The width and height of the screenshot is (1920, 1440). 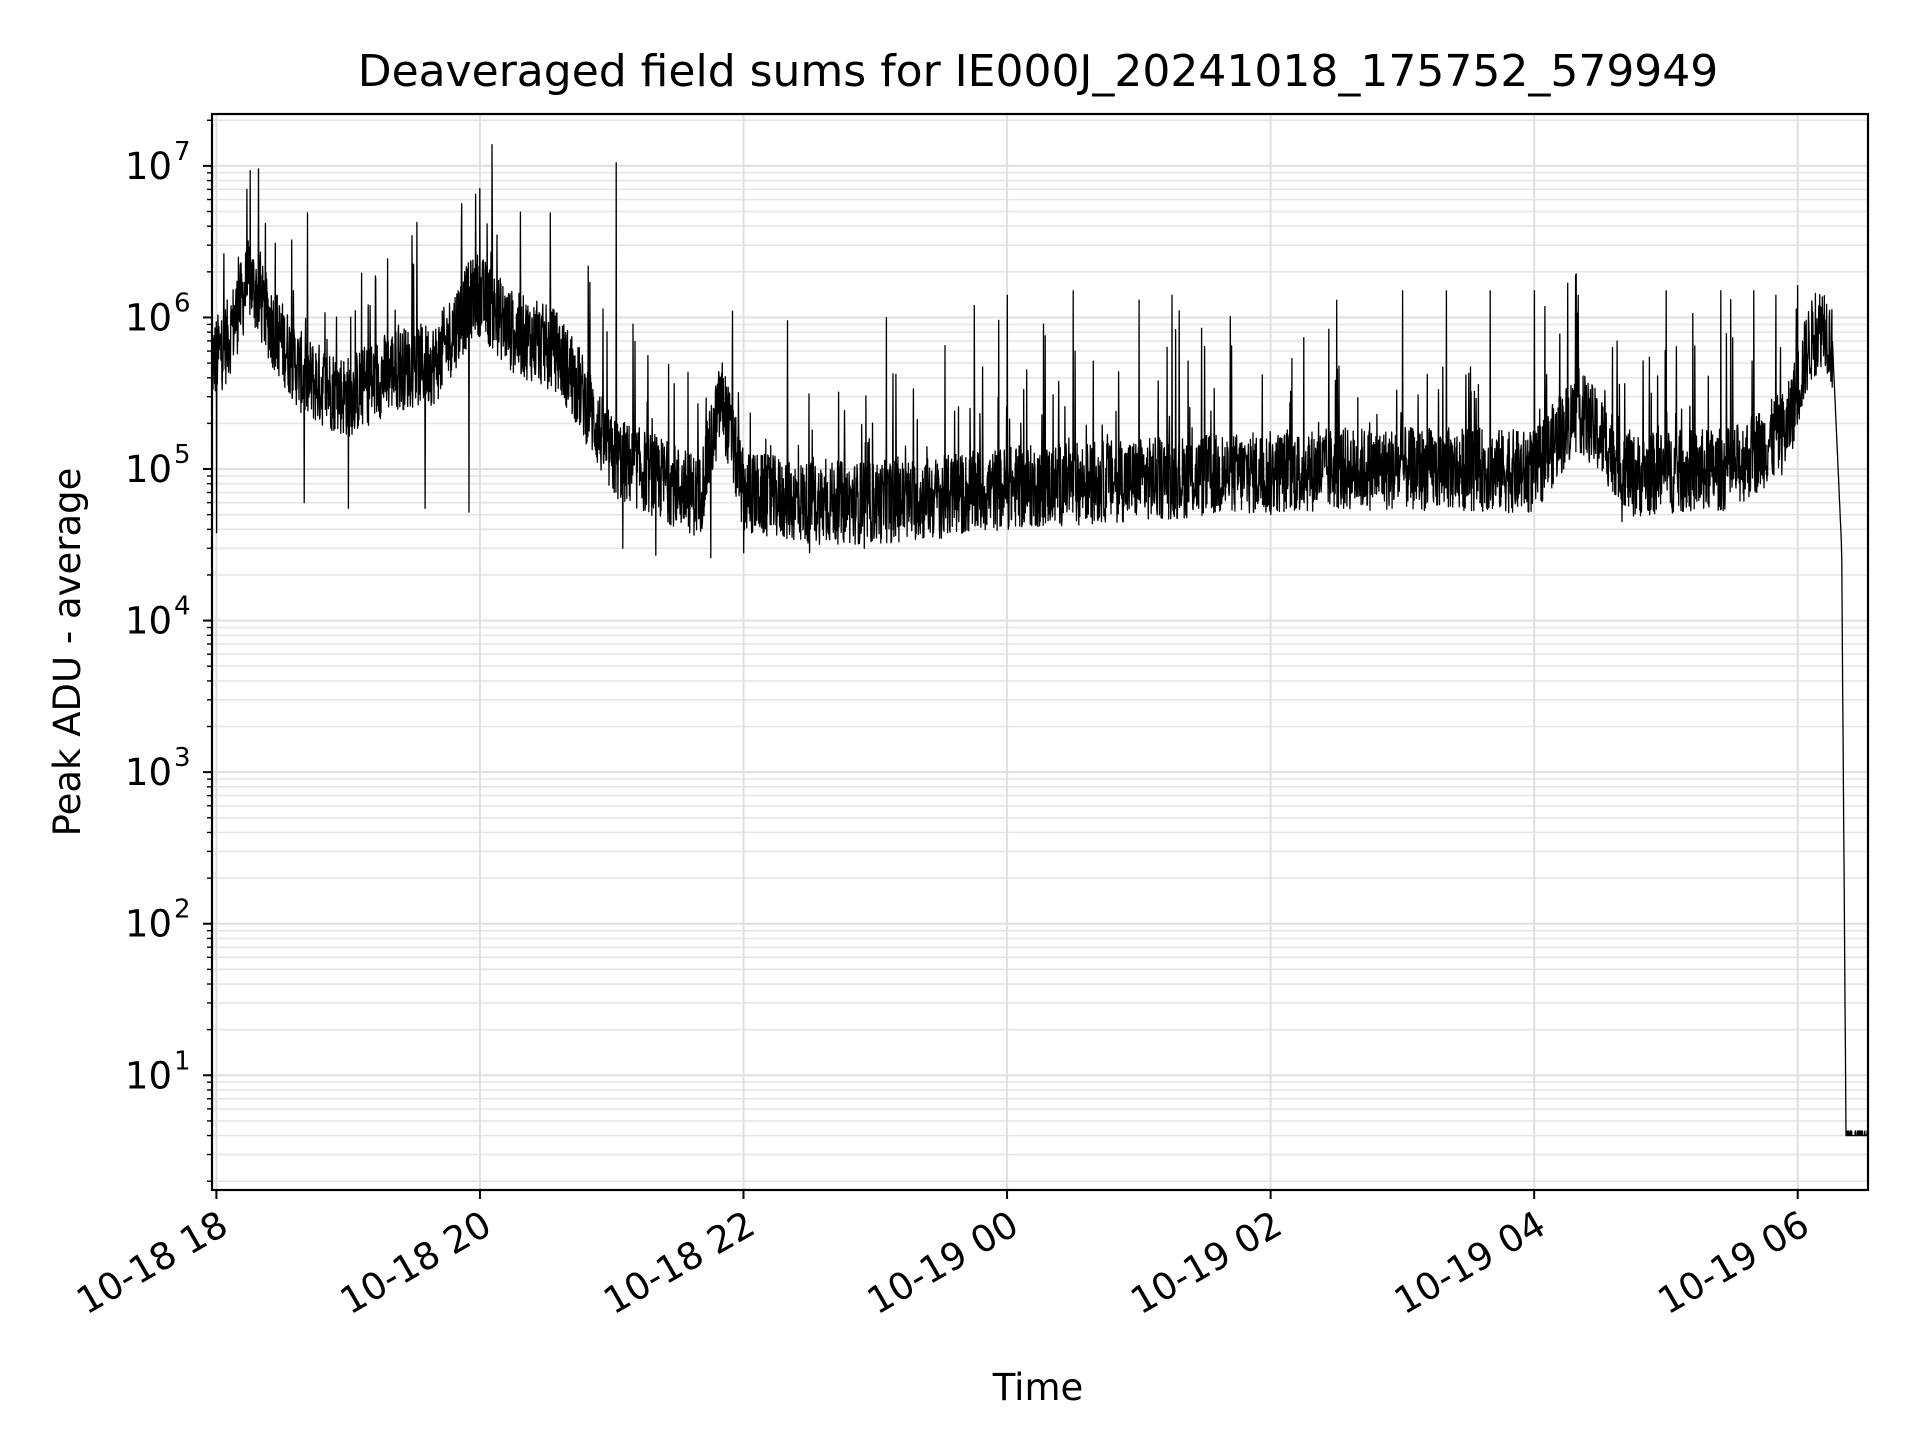 What do you see at coordinates (182, 758) in the screenshot?
I see `y-tick-label-exponent: 3` at bounding box center [182, 758].